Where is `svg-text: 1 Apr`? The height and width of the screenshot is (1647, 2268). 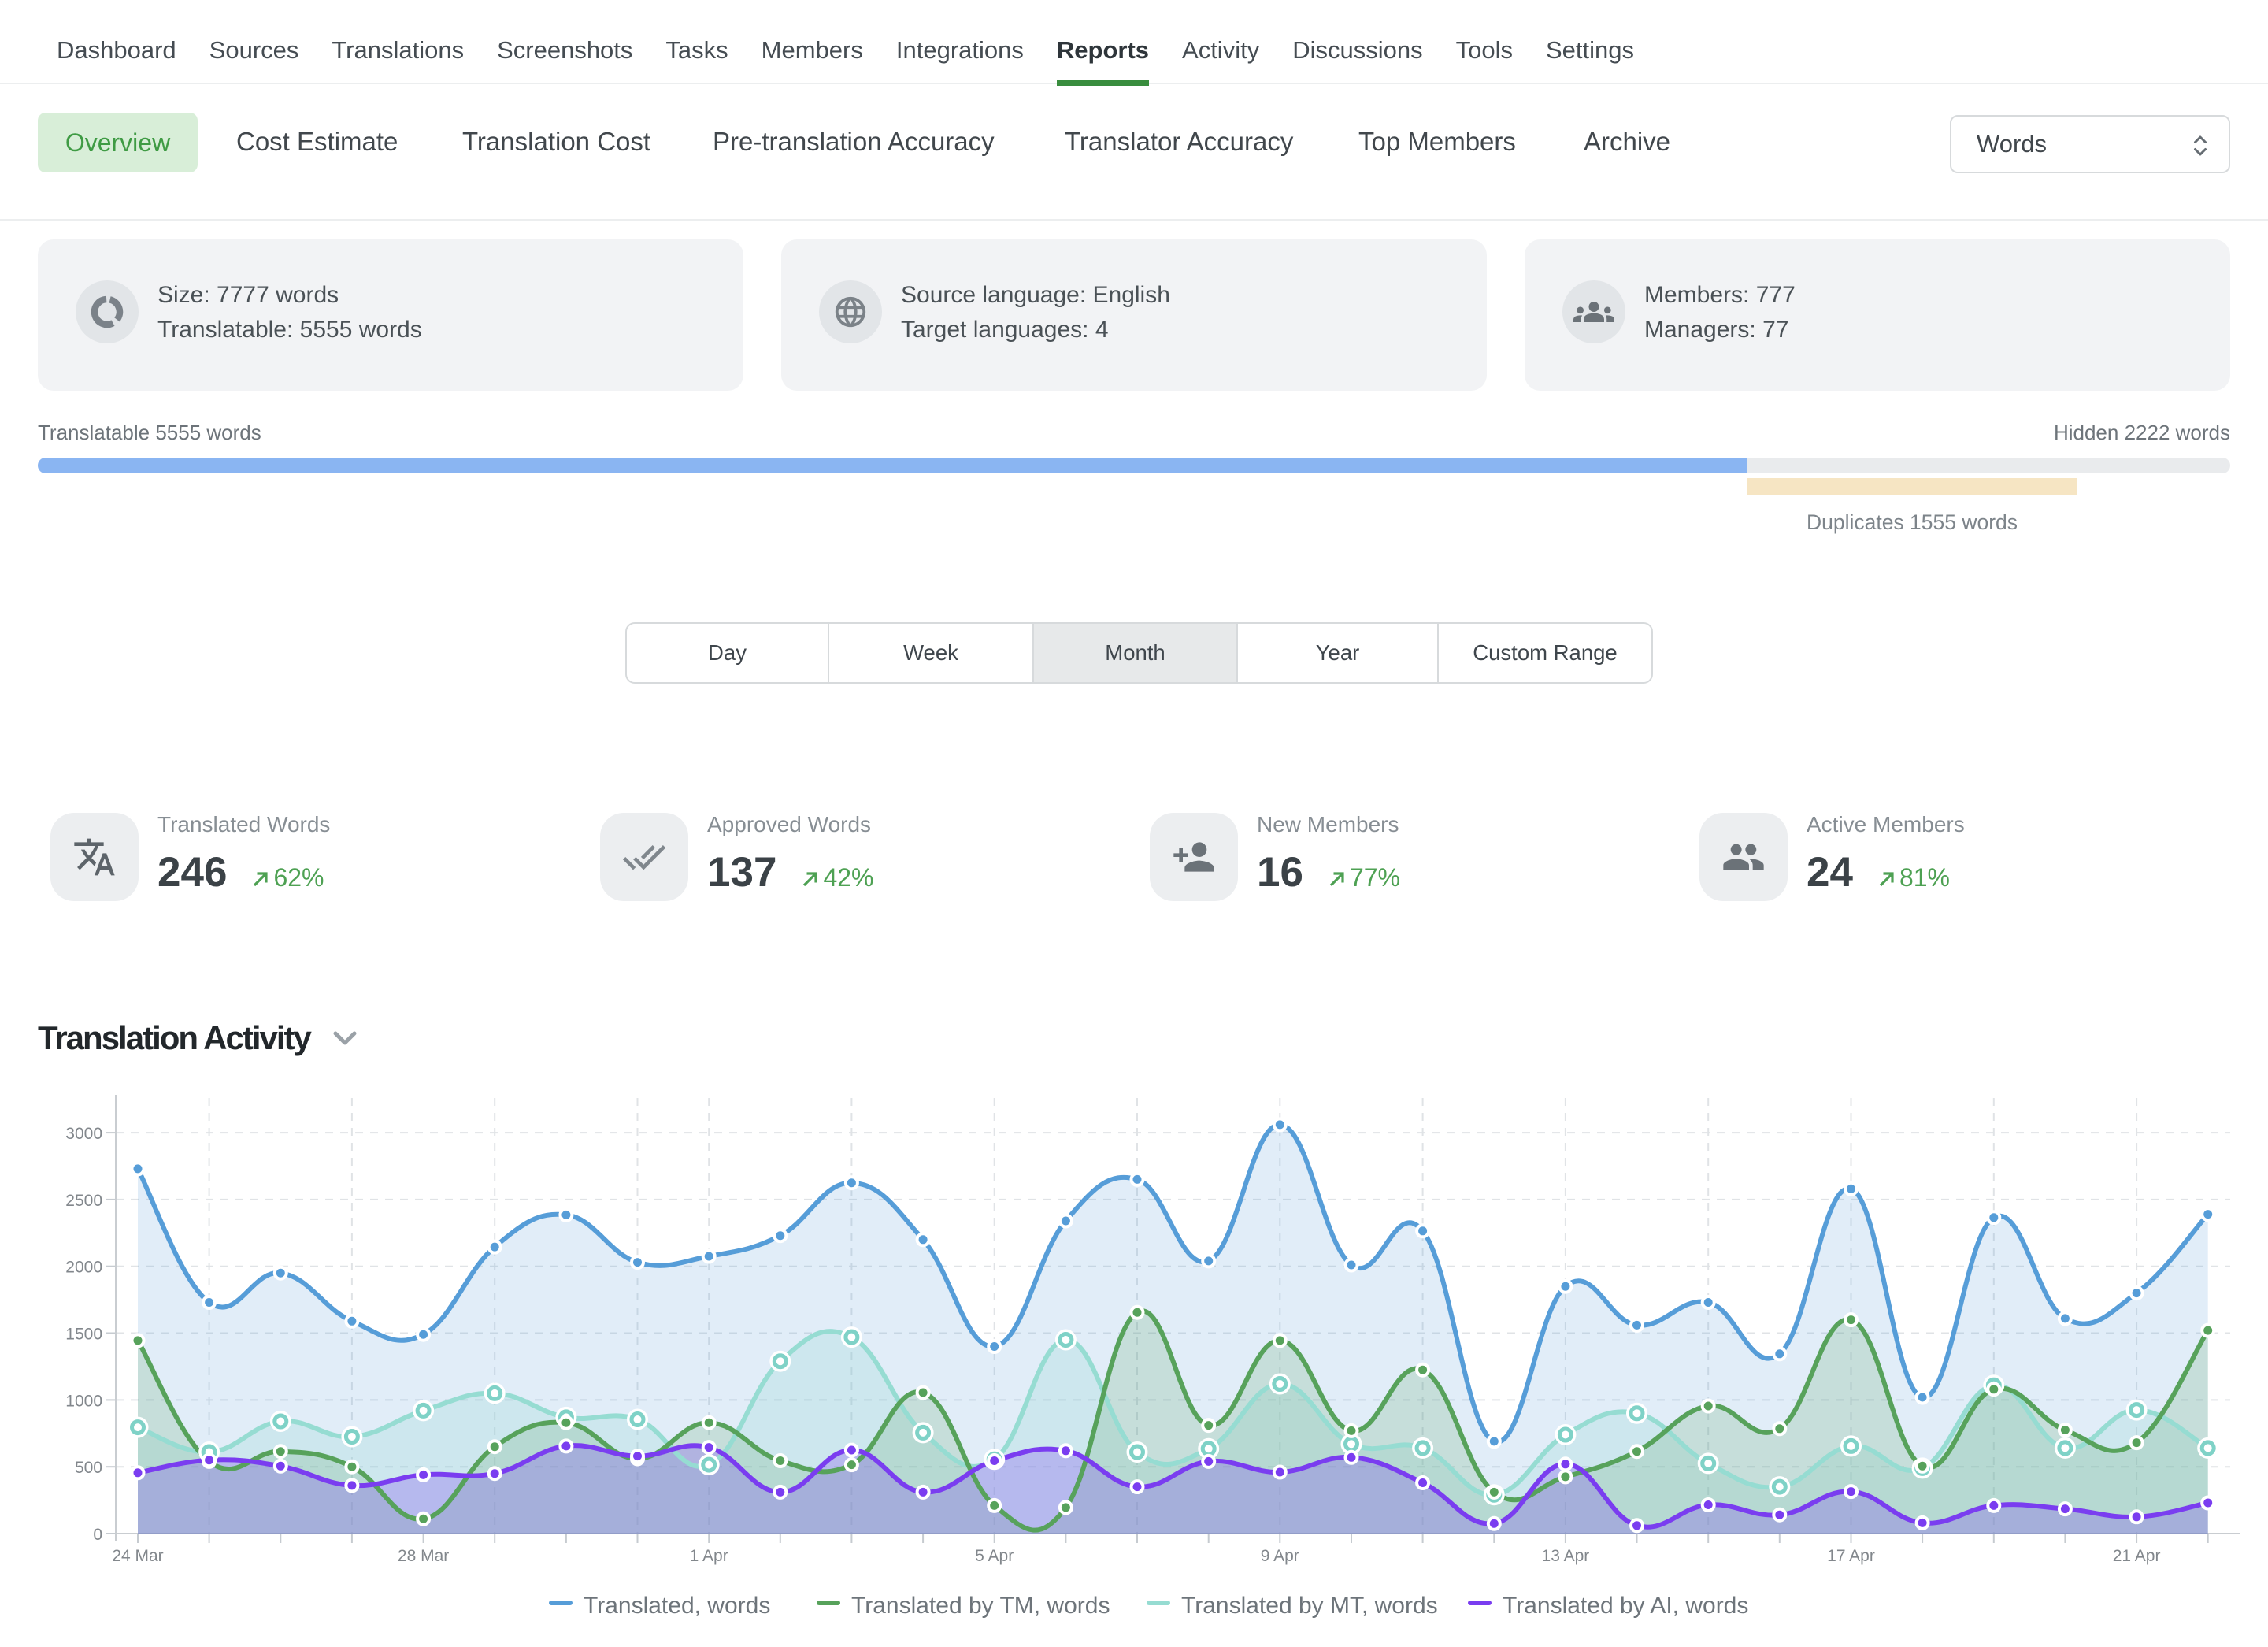 svg-text: 1 Apr is located at coordinates (709, 1556).